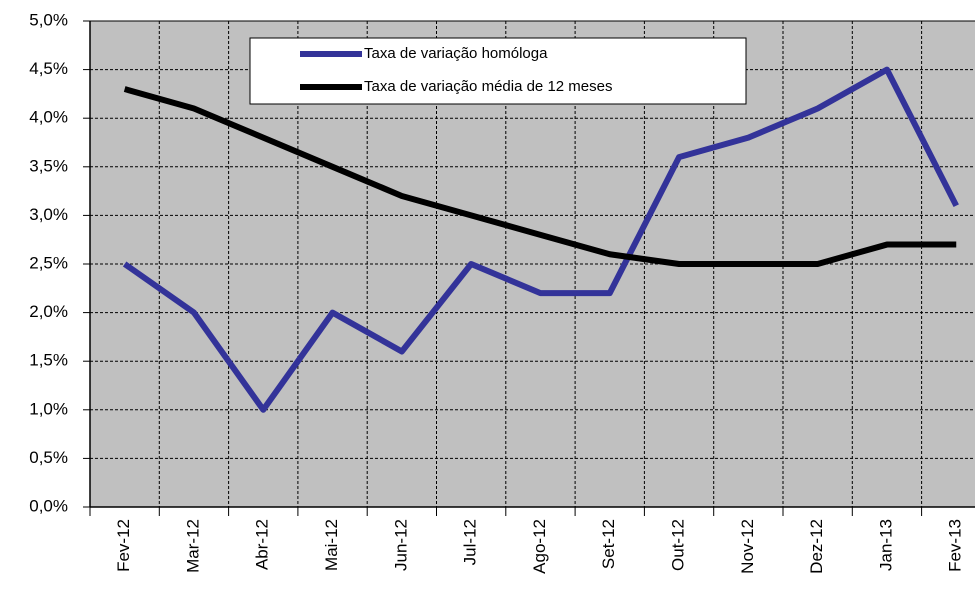 The image size is (975, 591). What do you see at coordinates (48, 214) in the screenshot?
I see `y-tick-label: 3,0%` at bounding box center [48, 214].